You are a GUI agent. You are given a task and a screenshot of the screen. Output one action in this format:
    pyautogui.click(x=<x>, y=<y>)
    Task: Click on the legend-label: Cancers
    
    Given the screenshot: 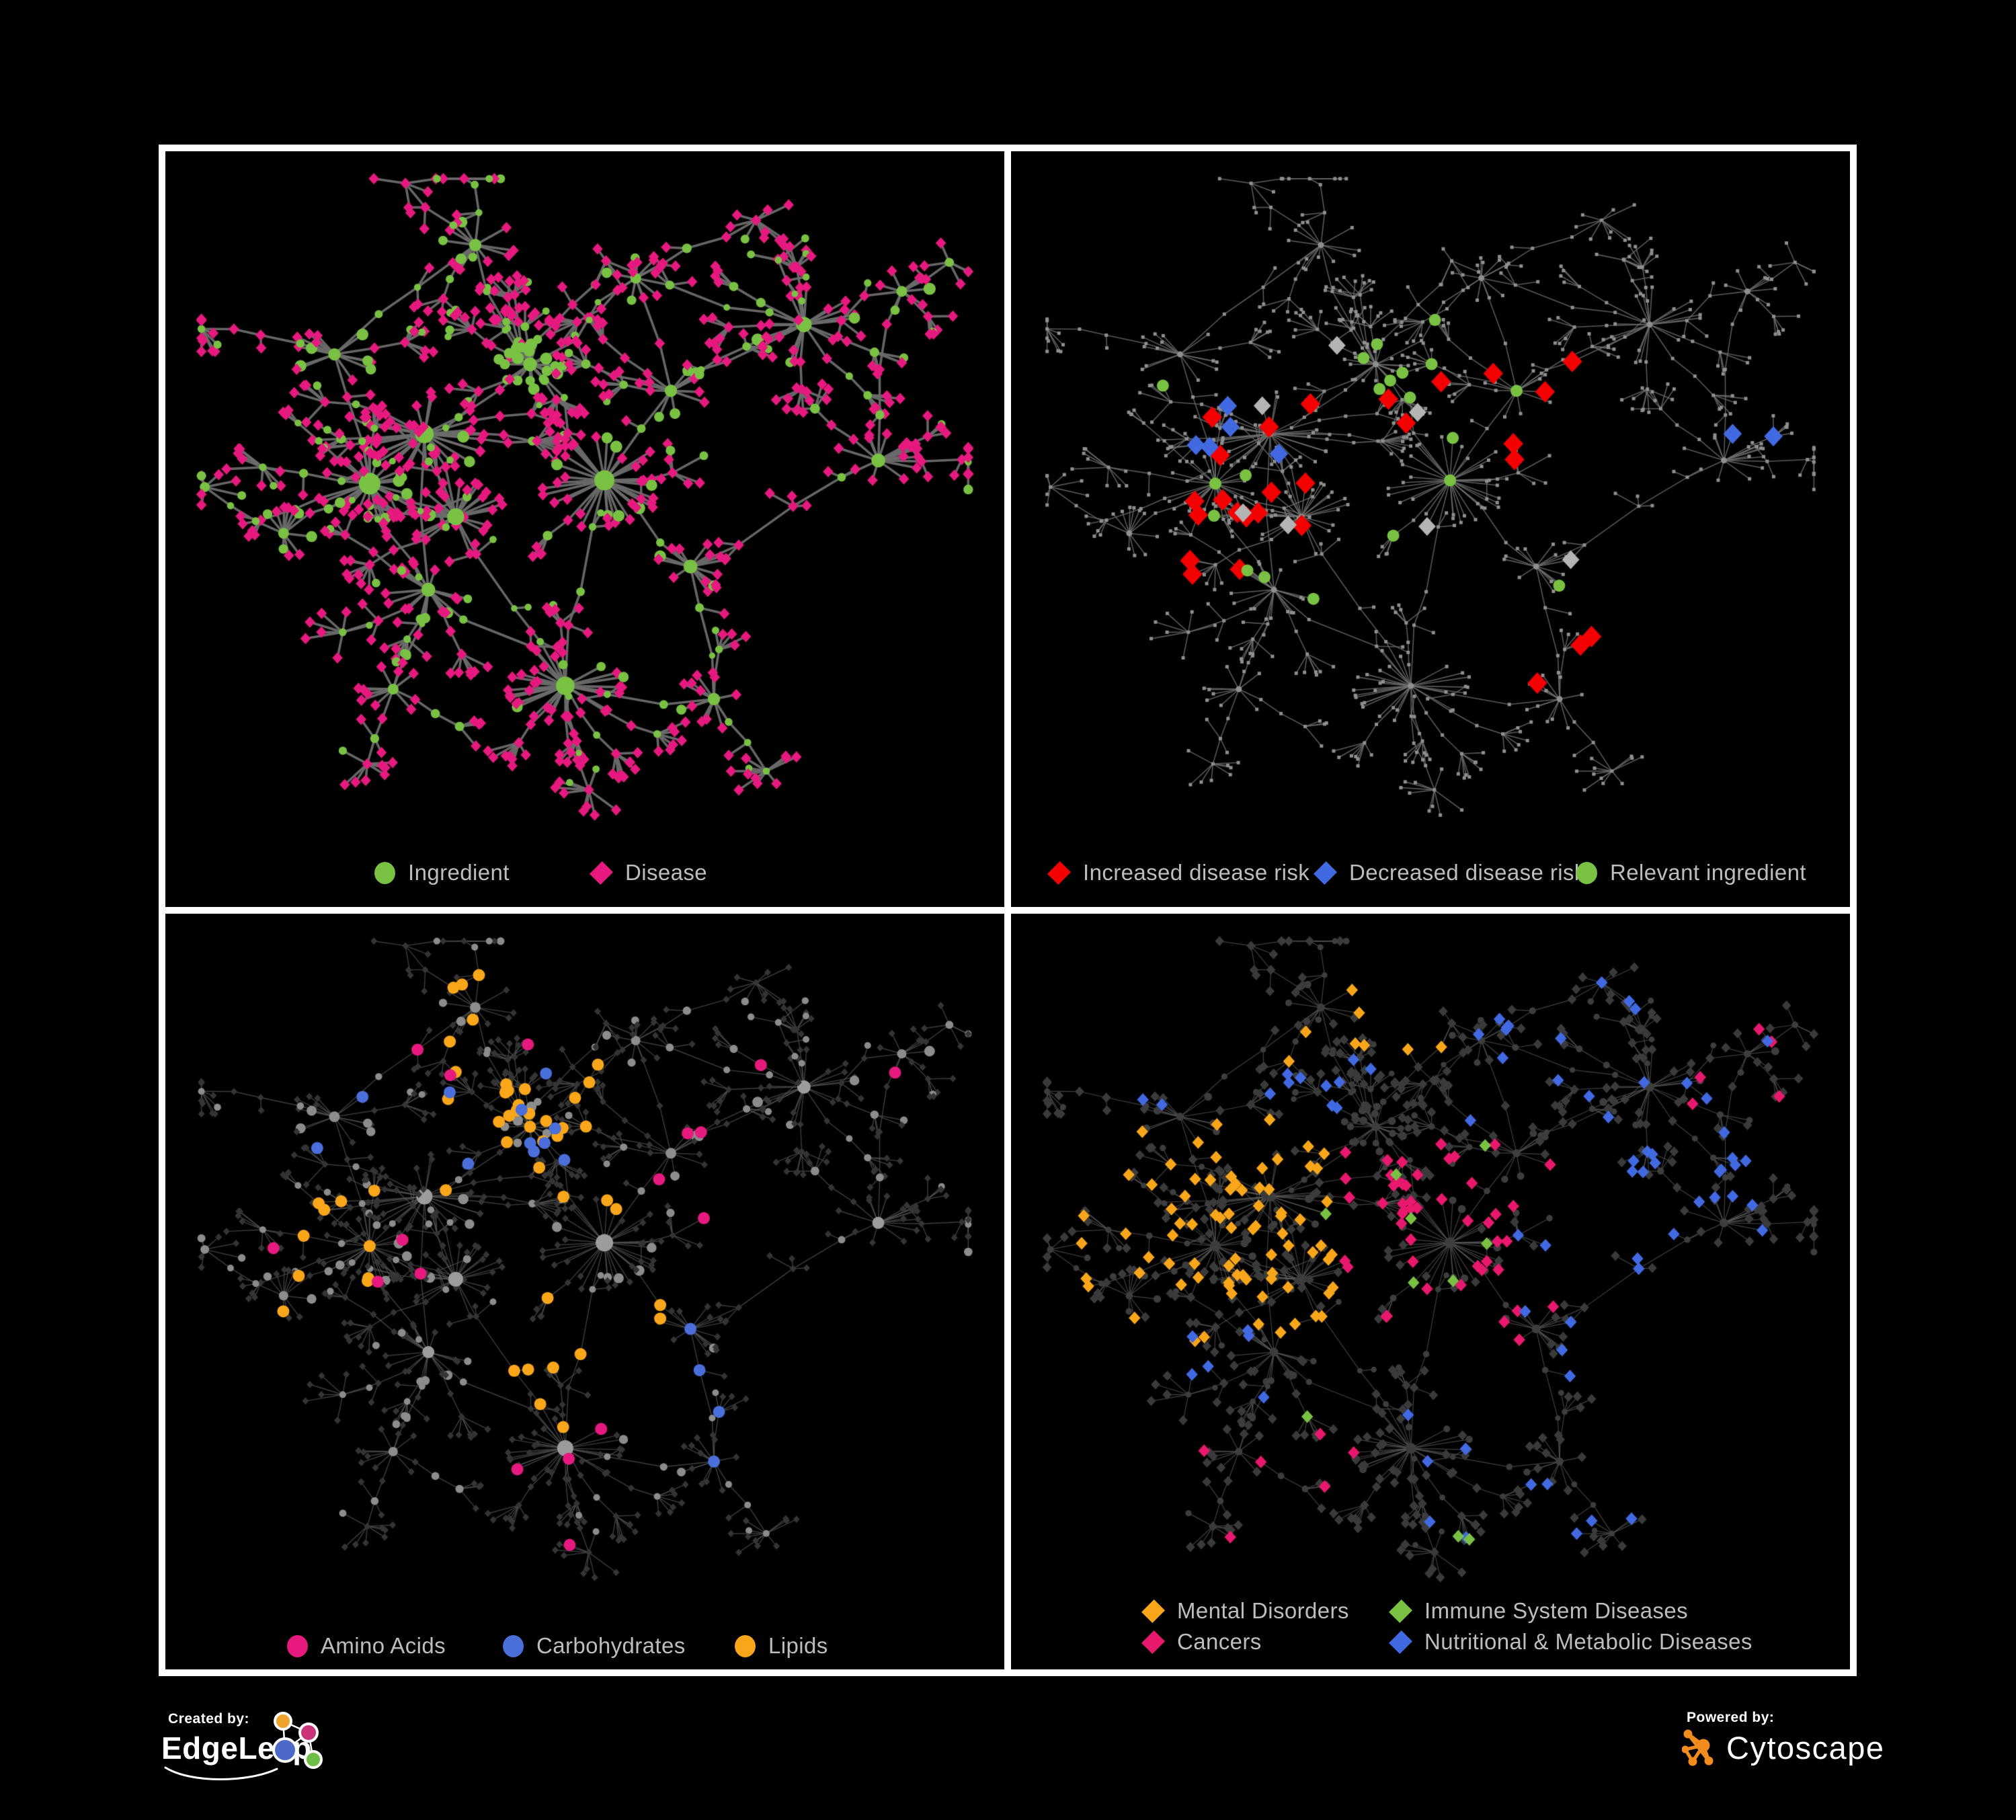 What is the action you would take?
    pyautogui.click(x=1219, y=1641)
    